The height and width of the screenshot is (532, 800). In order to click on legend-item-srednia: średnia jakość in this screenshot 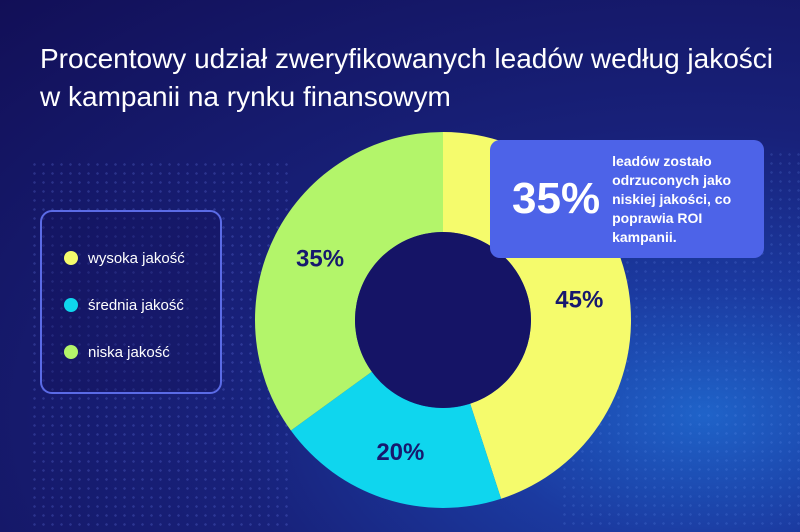, I will do `click(142, 305)`.